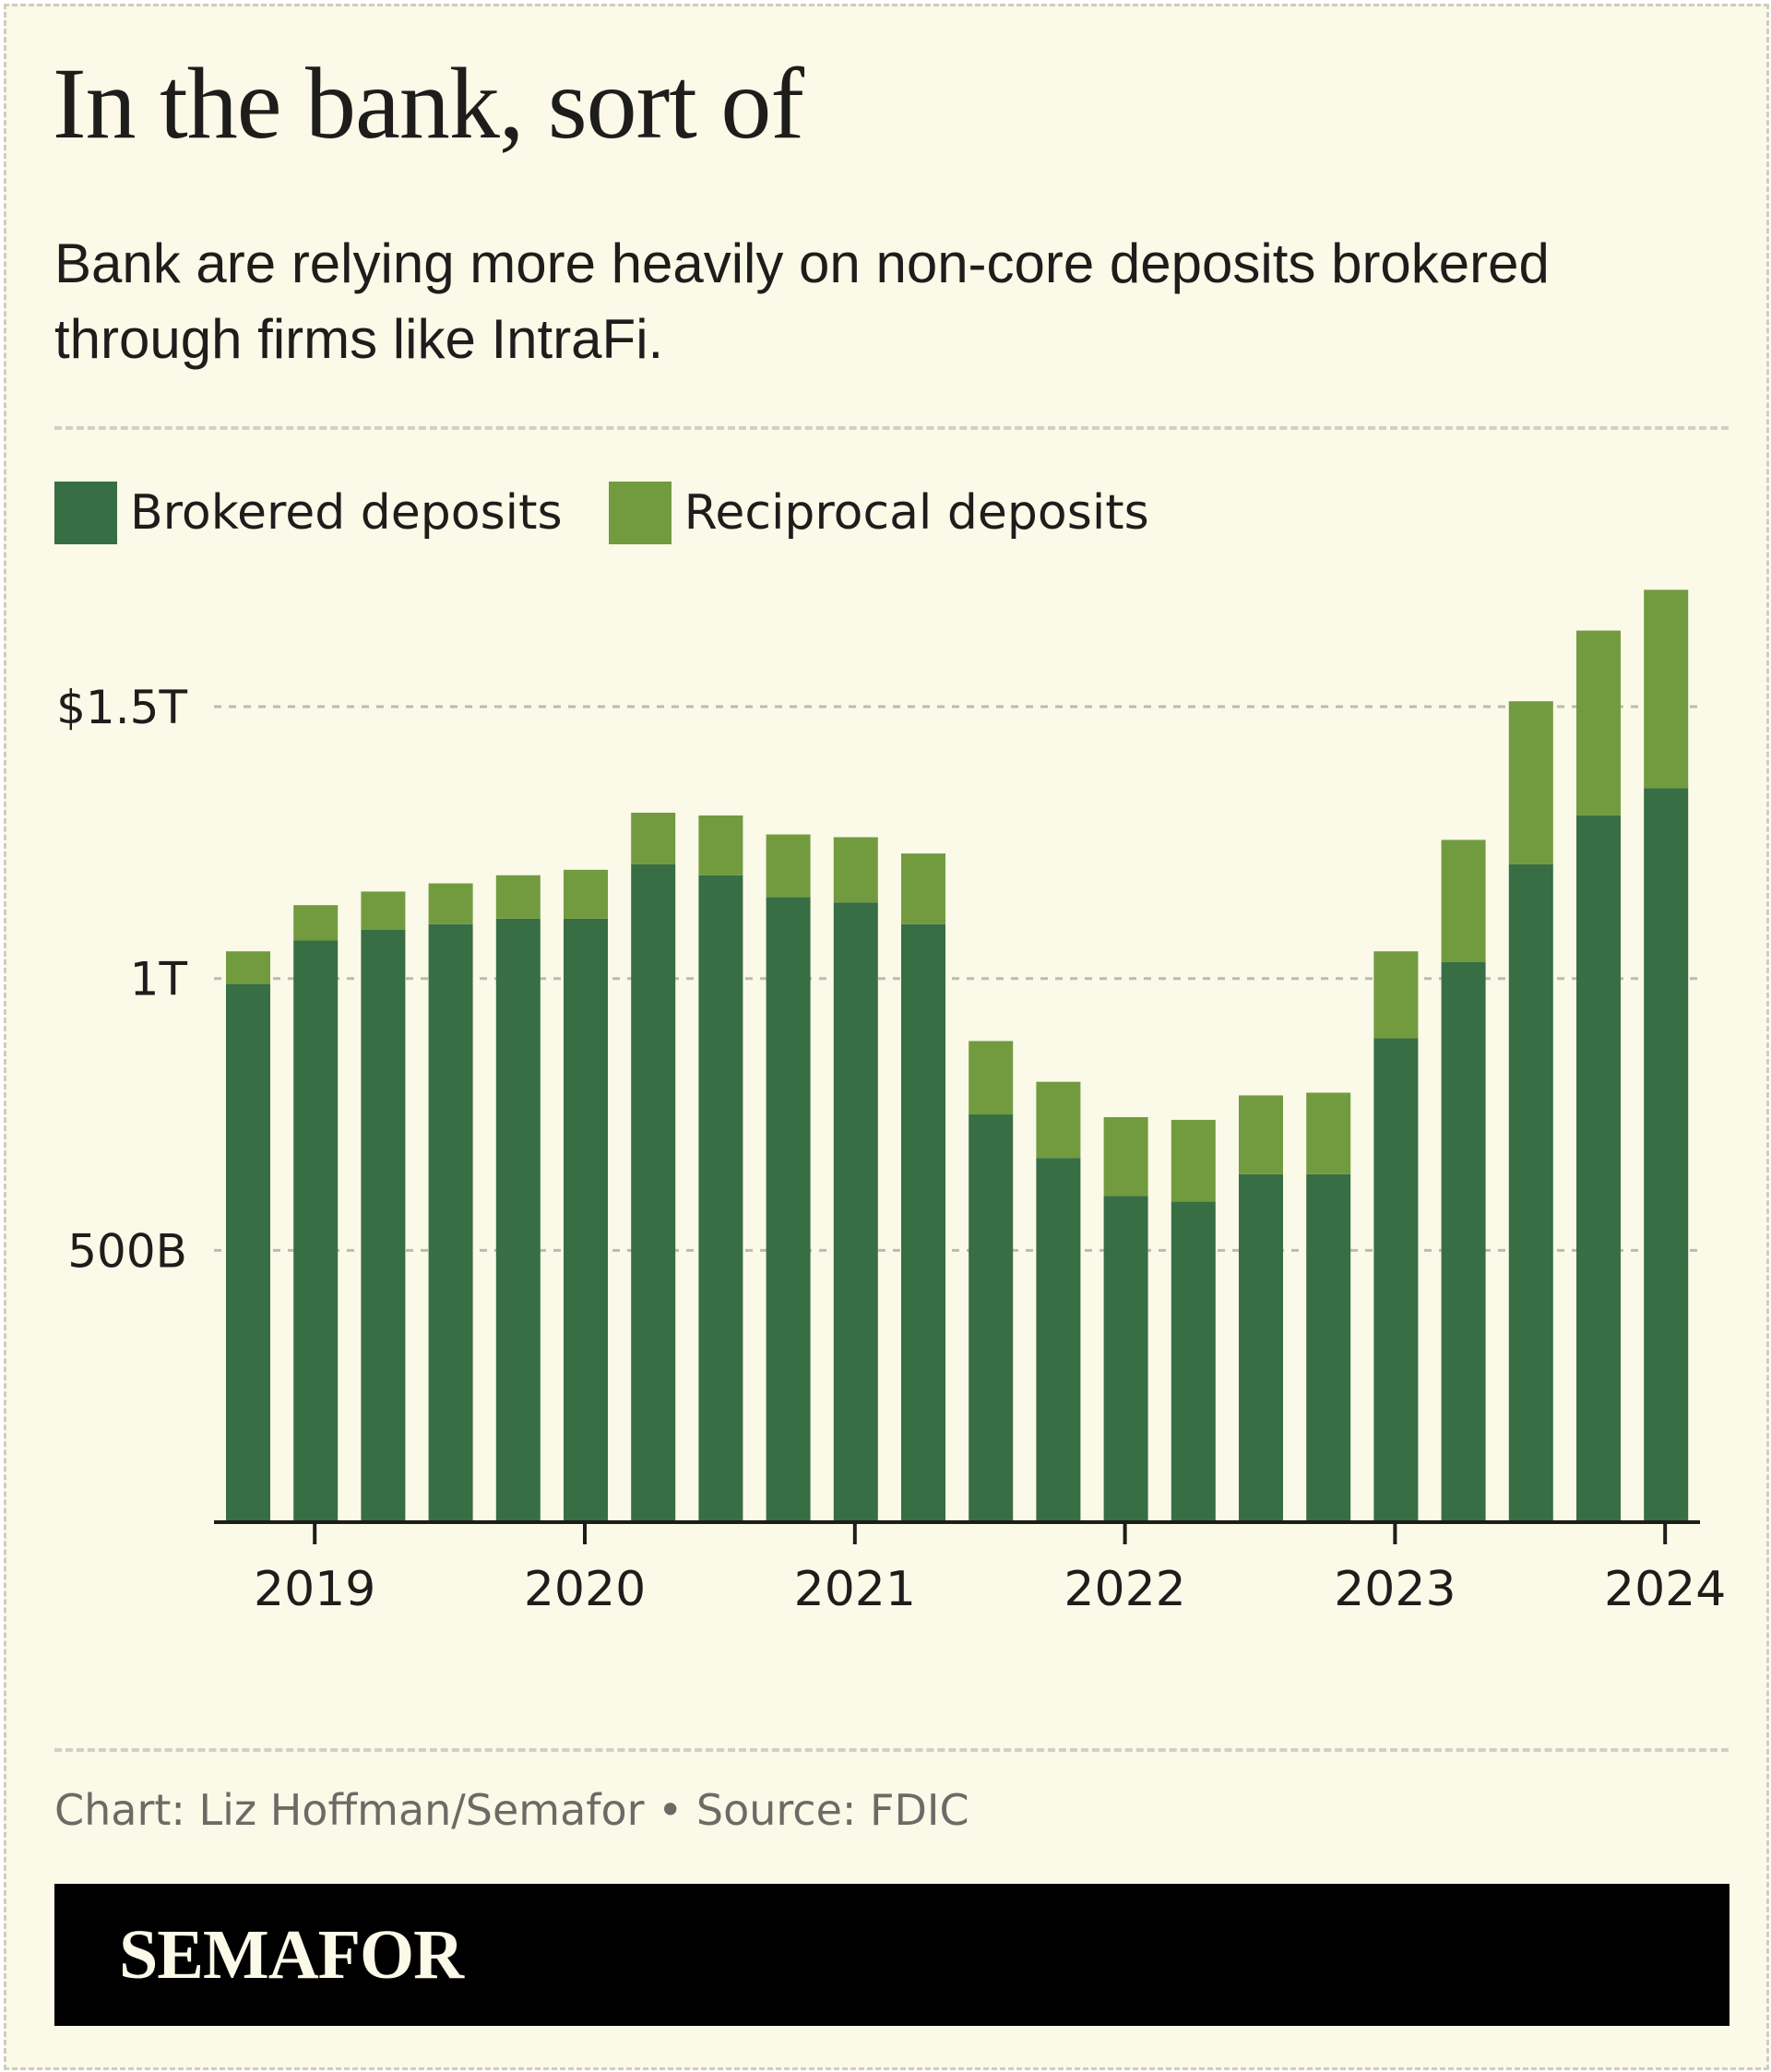 This screenshot has width=1771, height=2072. I want to click on x-tick-label: 2020, so click(585, 1590).